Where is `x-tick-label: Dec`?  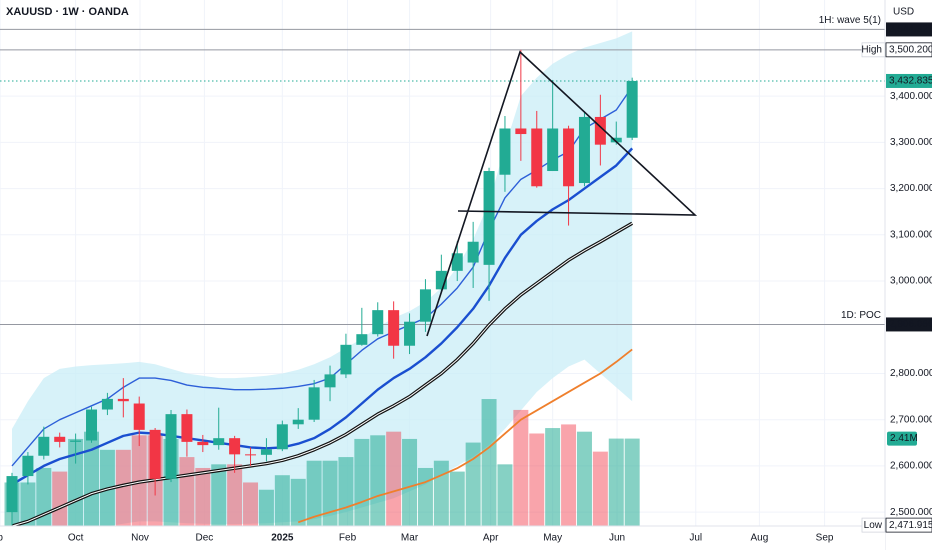
x-tick-label: Dec is located at coordinates (205, 538).